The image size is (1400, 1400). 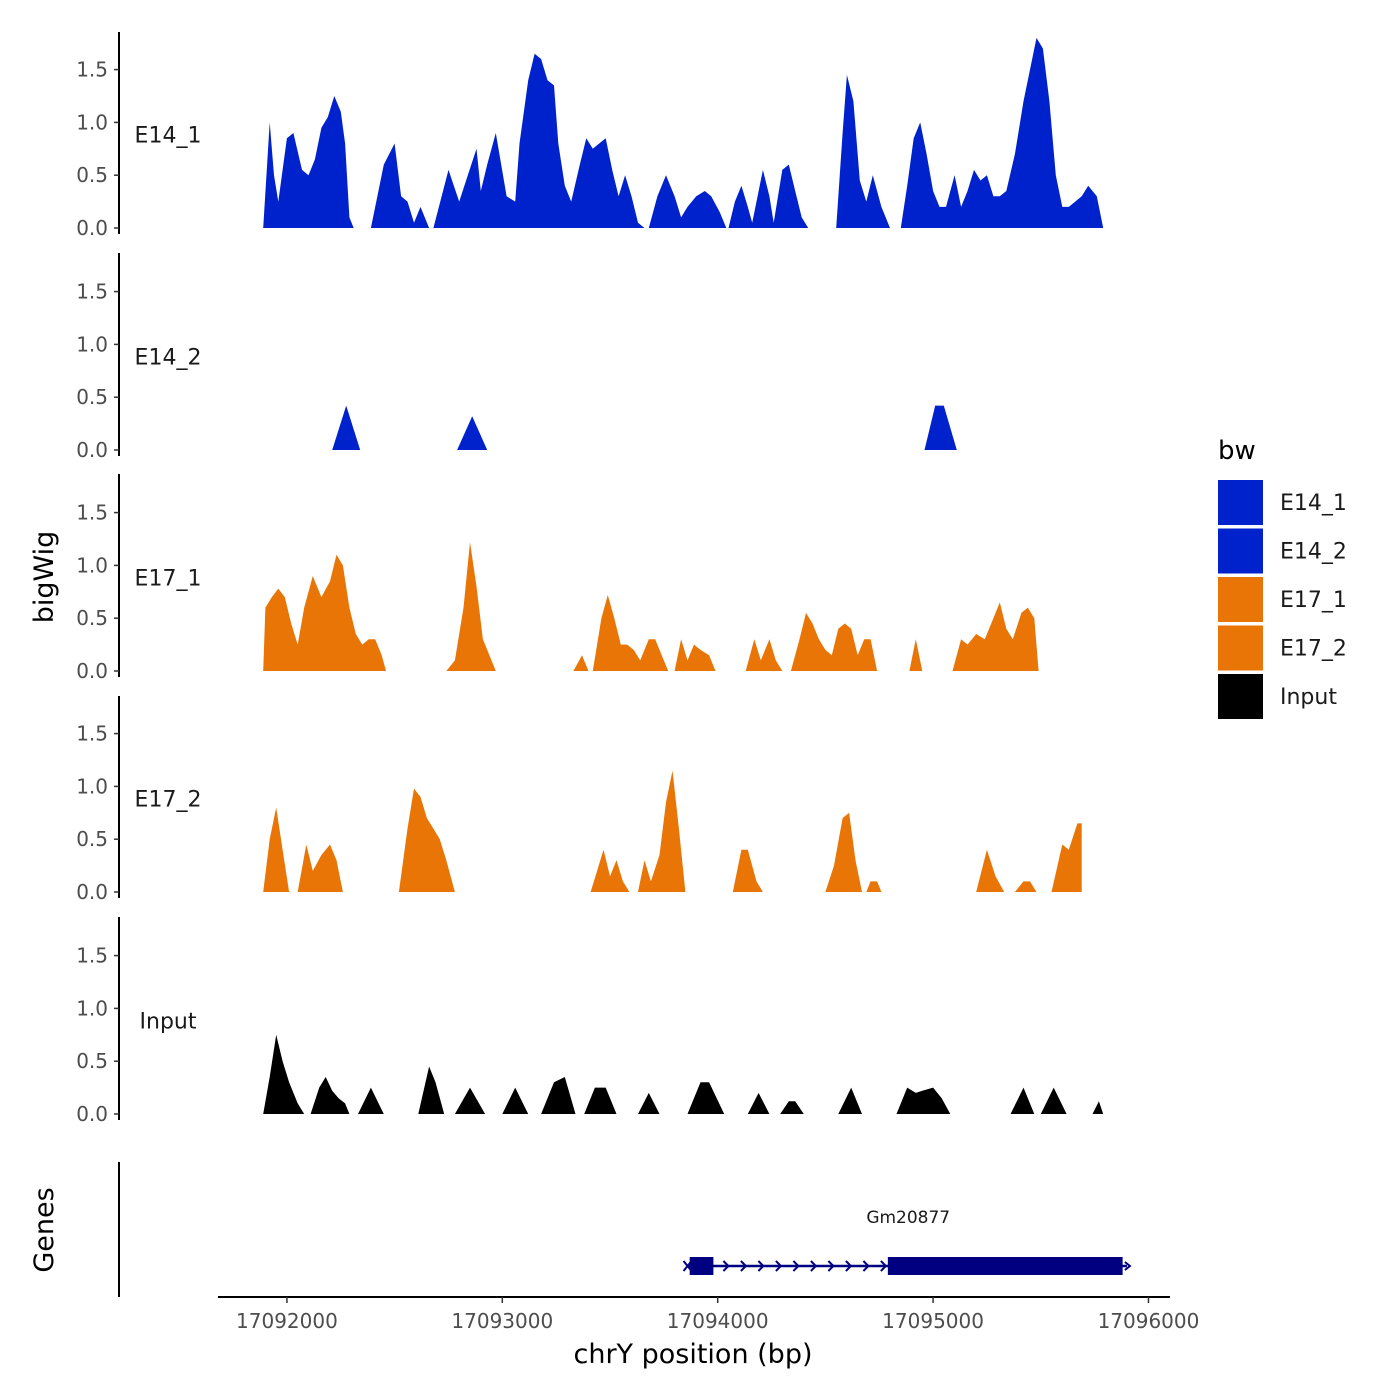 What do you see at coordinates (1240, 696) in the screenshot?
I see `legend-key-Input` at bounding box center [1240, 696].